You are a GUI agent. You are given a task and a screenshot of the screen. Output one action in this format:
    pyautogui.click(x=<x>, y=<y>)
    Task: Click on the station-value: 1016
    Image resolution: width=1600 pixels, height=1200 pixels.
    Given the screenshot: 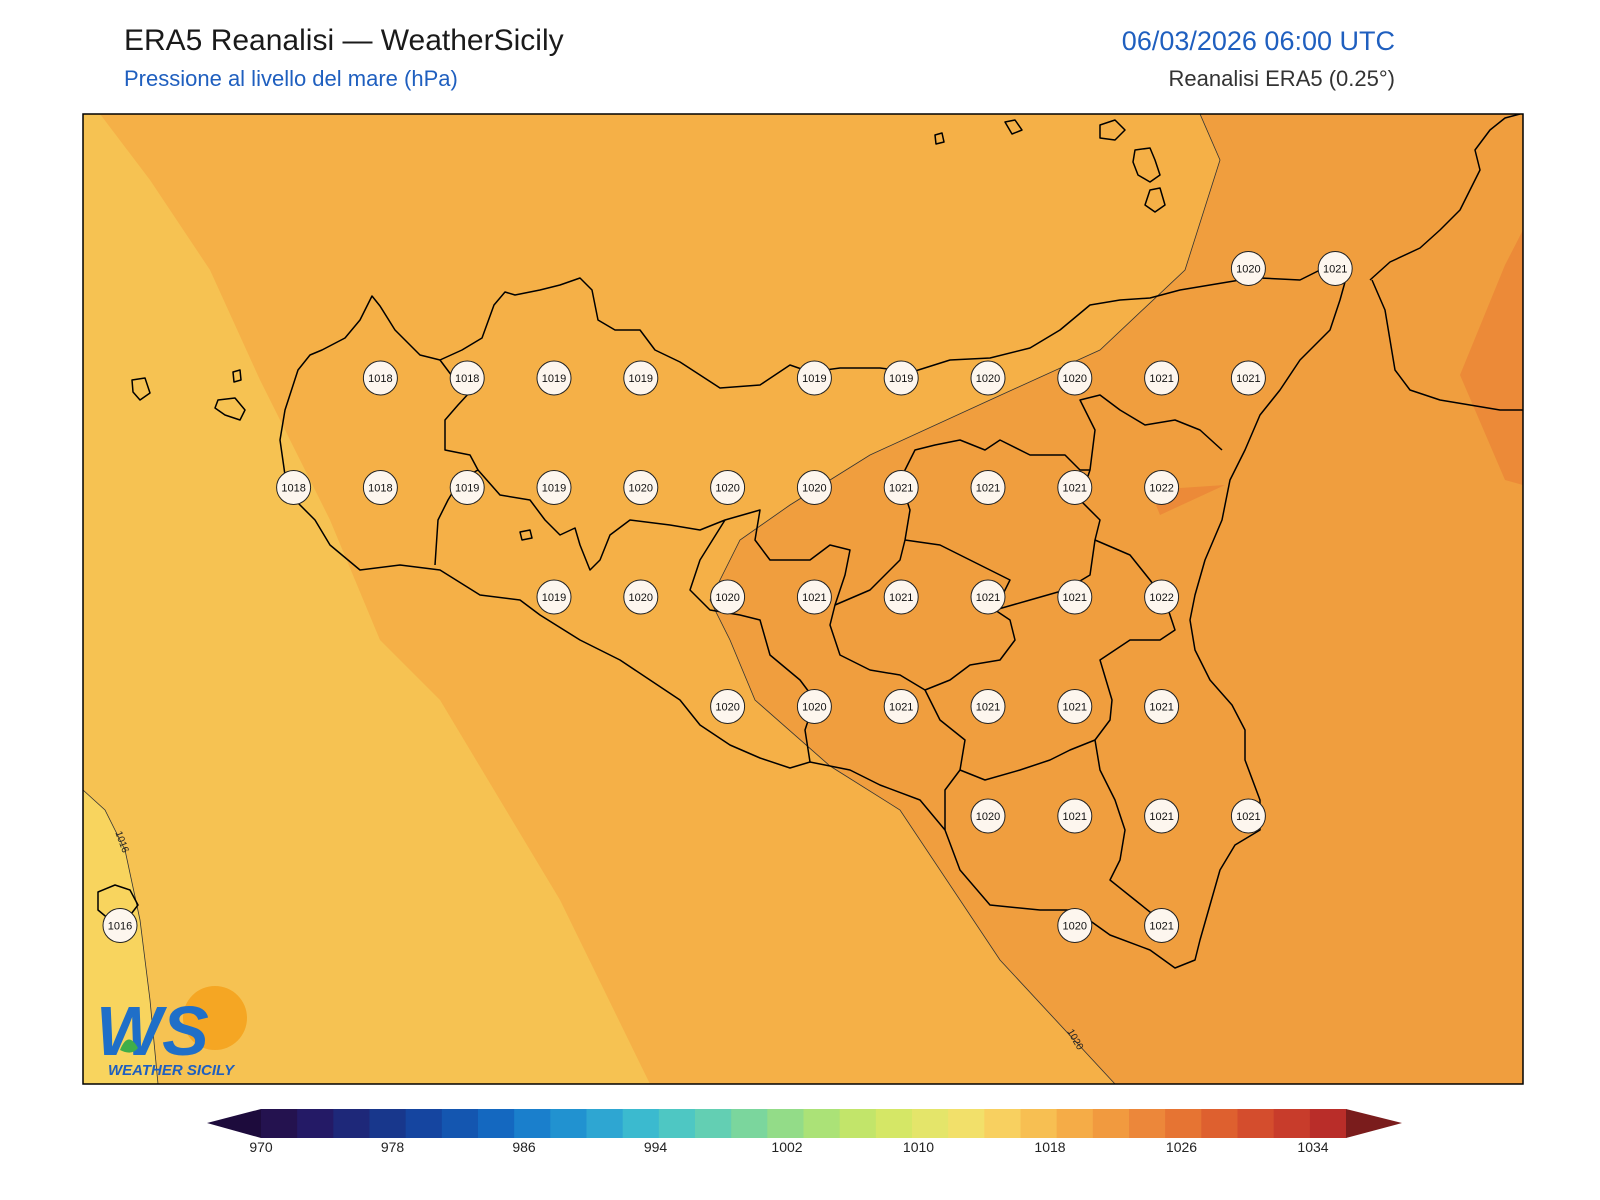 What is the action you would take?
    pyautogui.click(x=120, y=927)
    